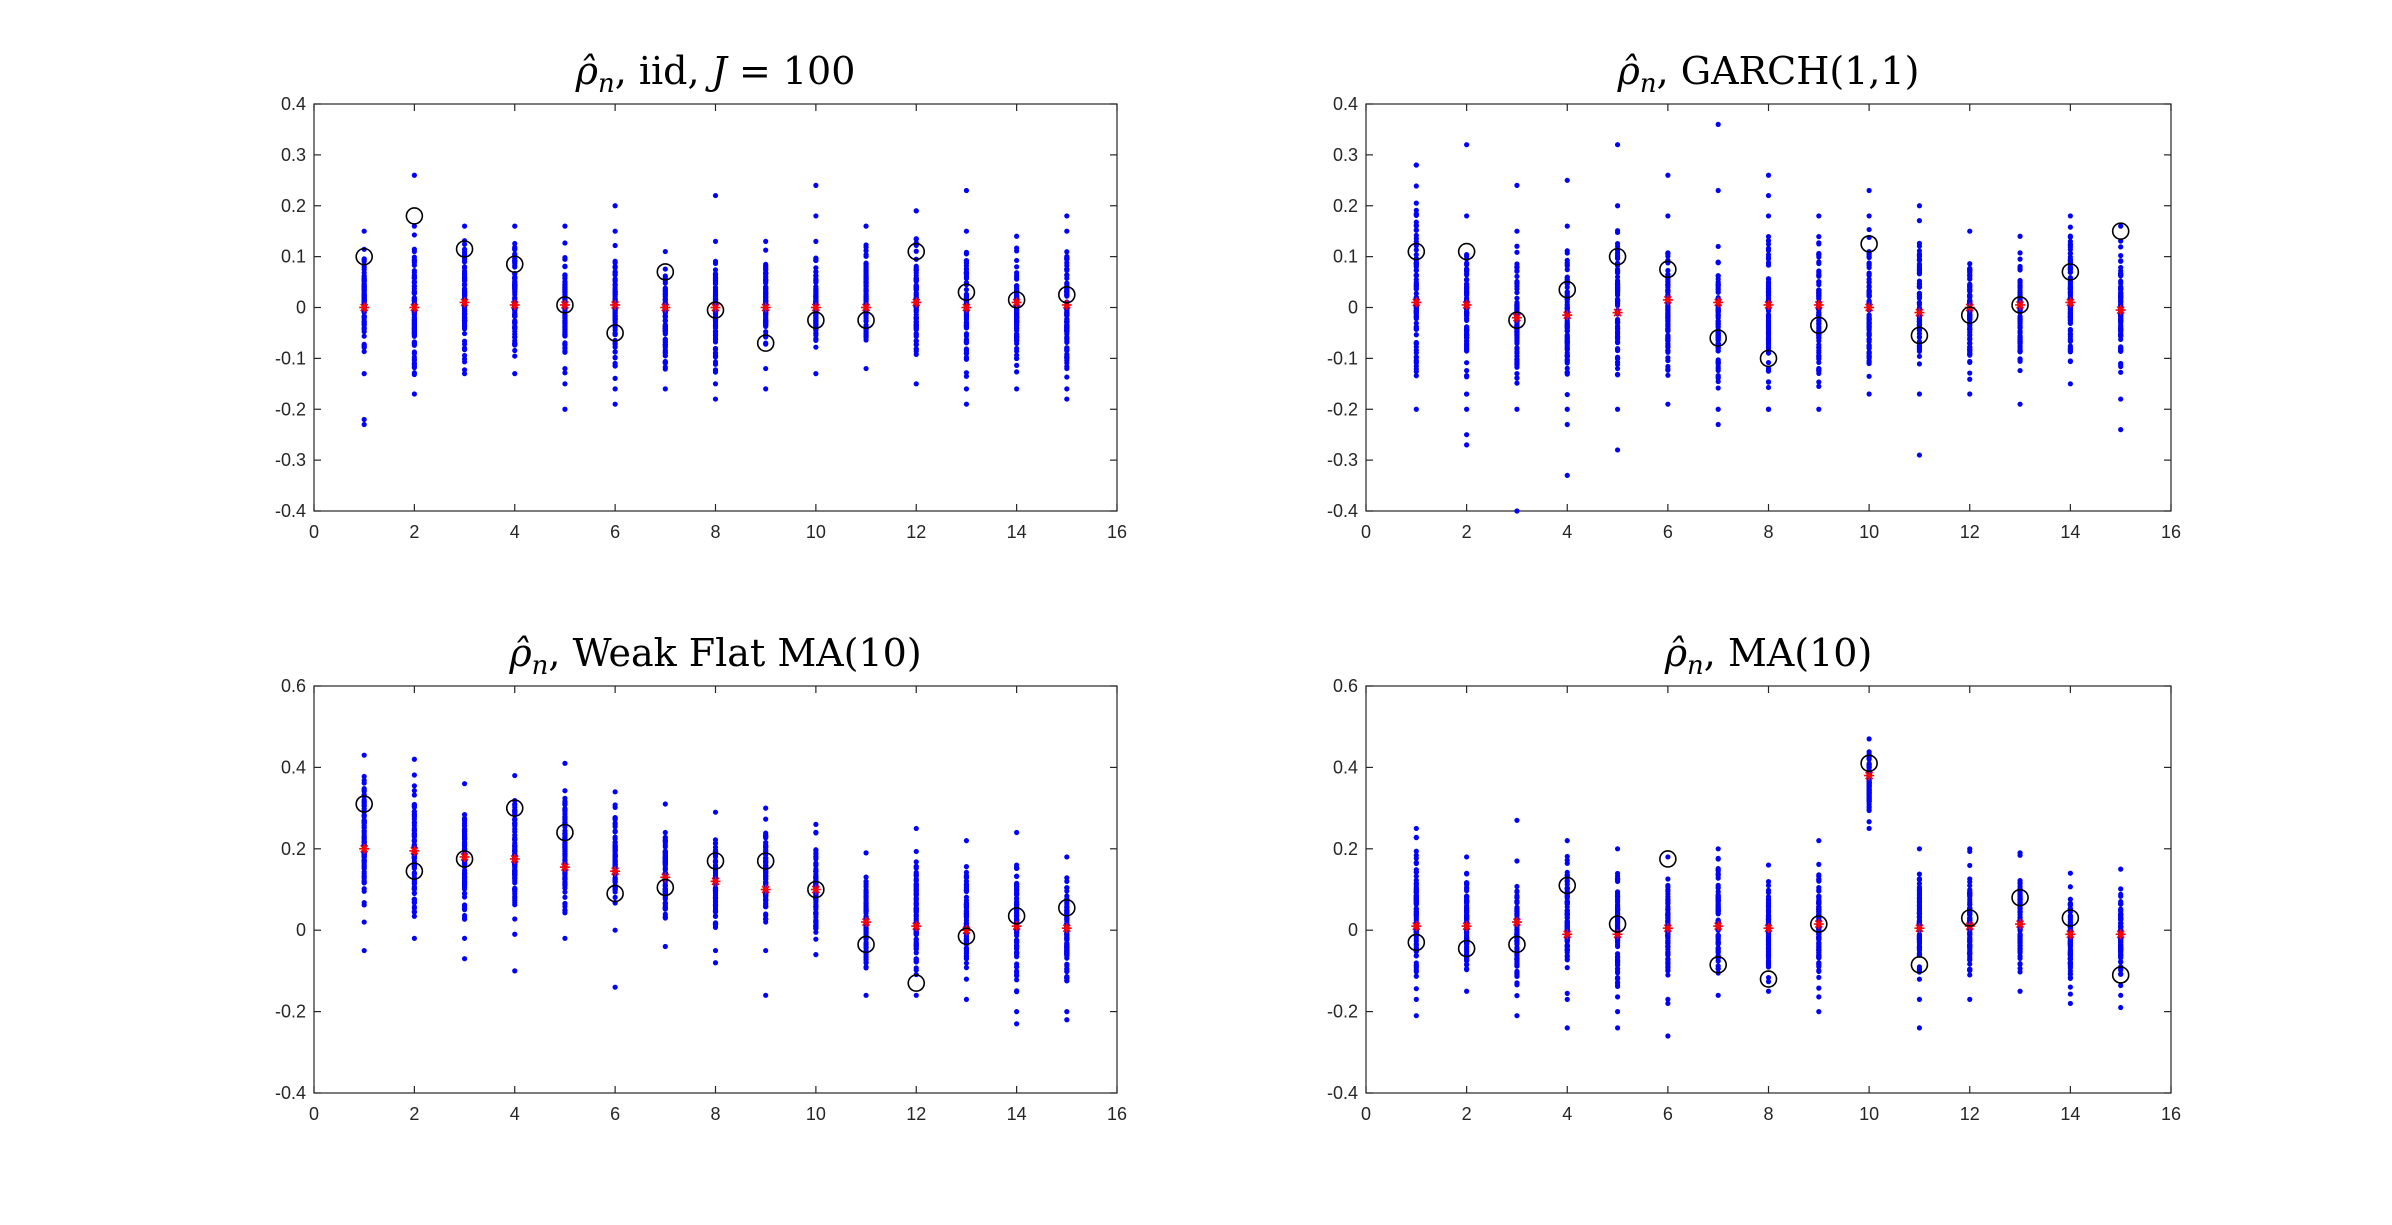 The height and width of the screenshot is (1225, 2392). What do you see at coordinates (1017, 532) in the screenshot?
I see `x-tick-label: 14` at bounding box center [1017, 532].